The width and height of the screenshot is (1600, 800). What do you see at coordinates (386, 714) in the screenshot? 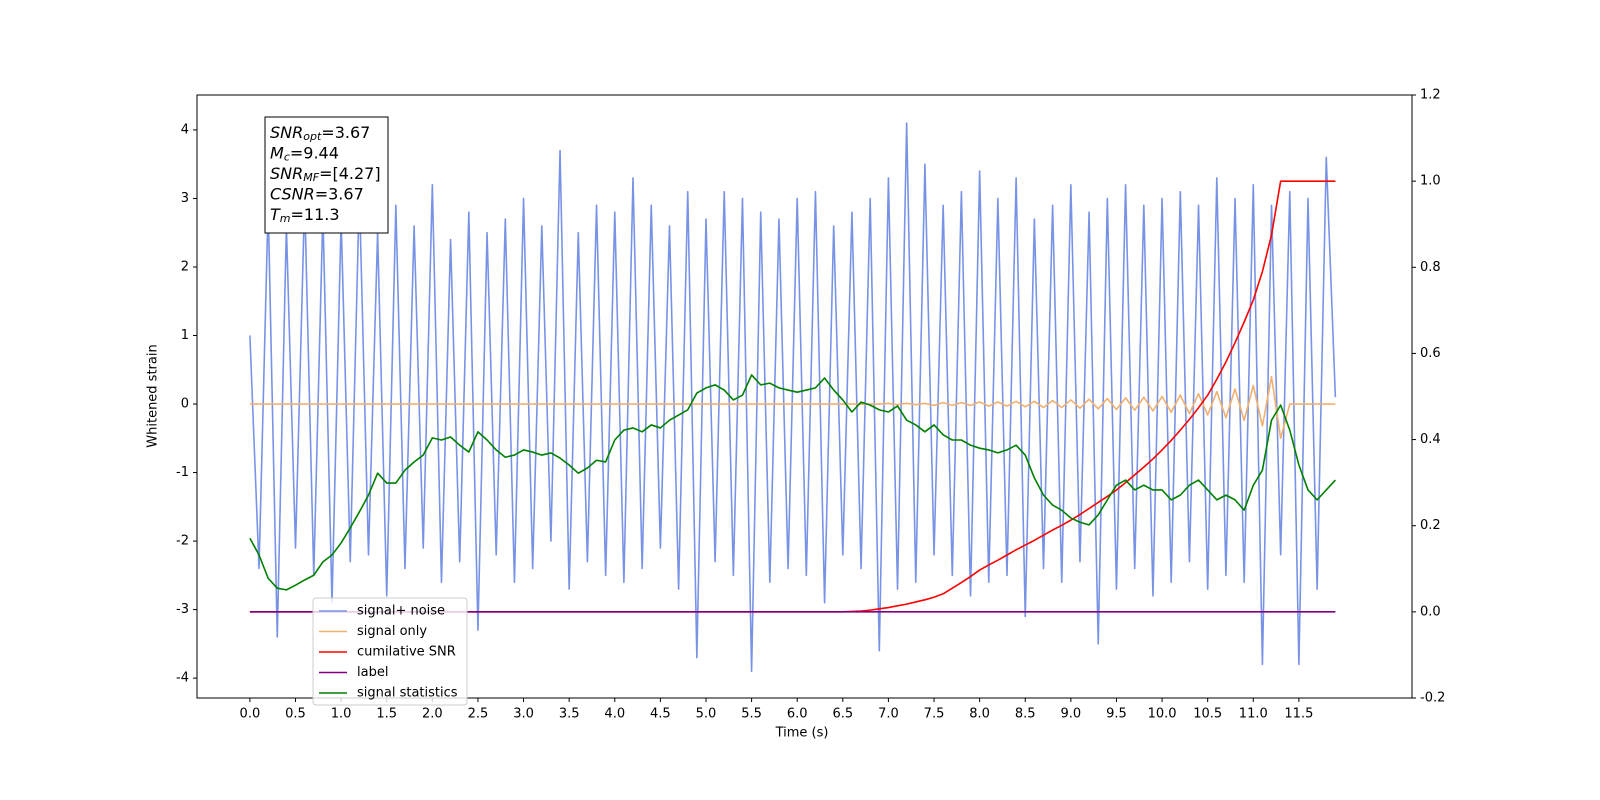
I see `x-tick-label: 1.5` at bounding box center [386, 714].